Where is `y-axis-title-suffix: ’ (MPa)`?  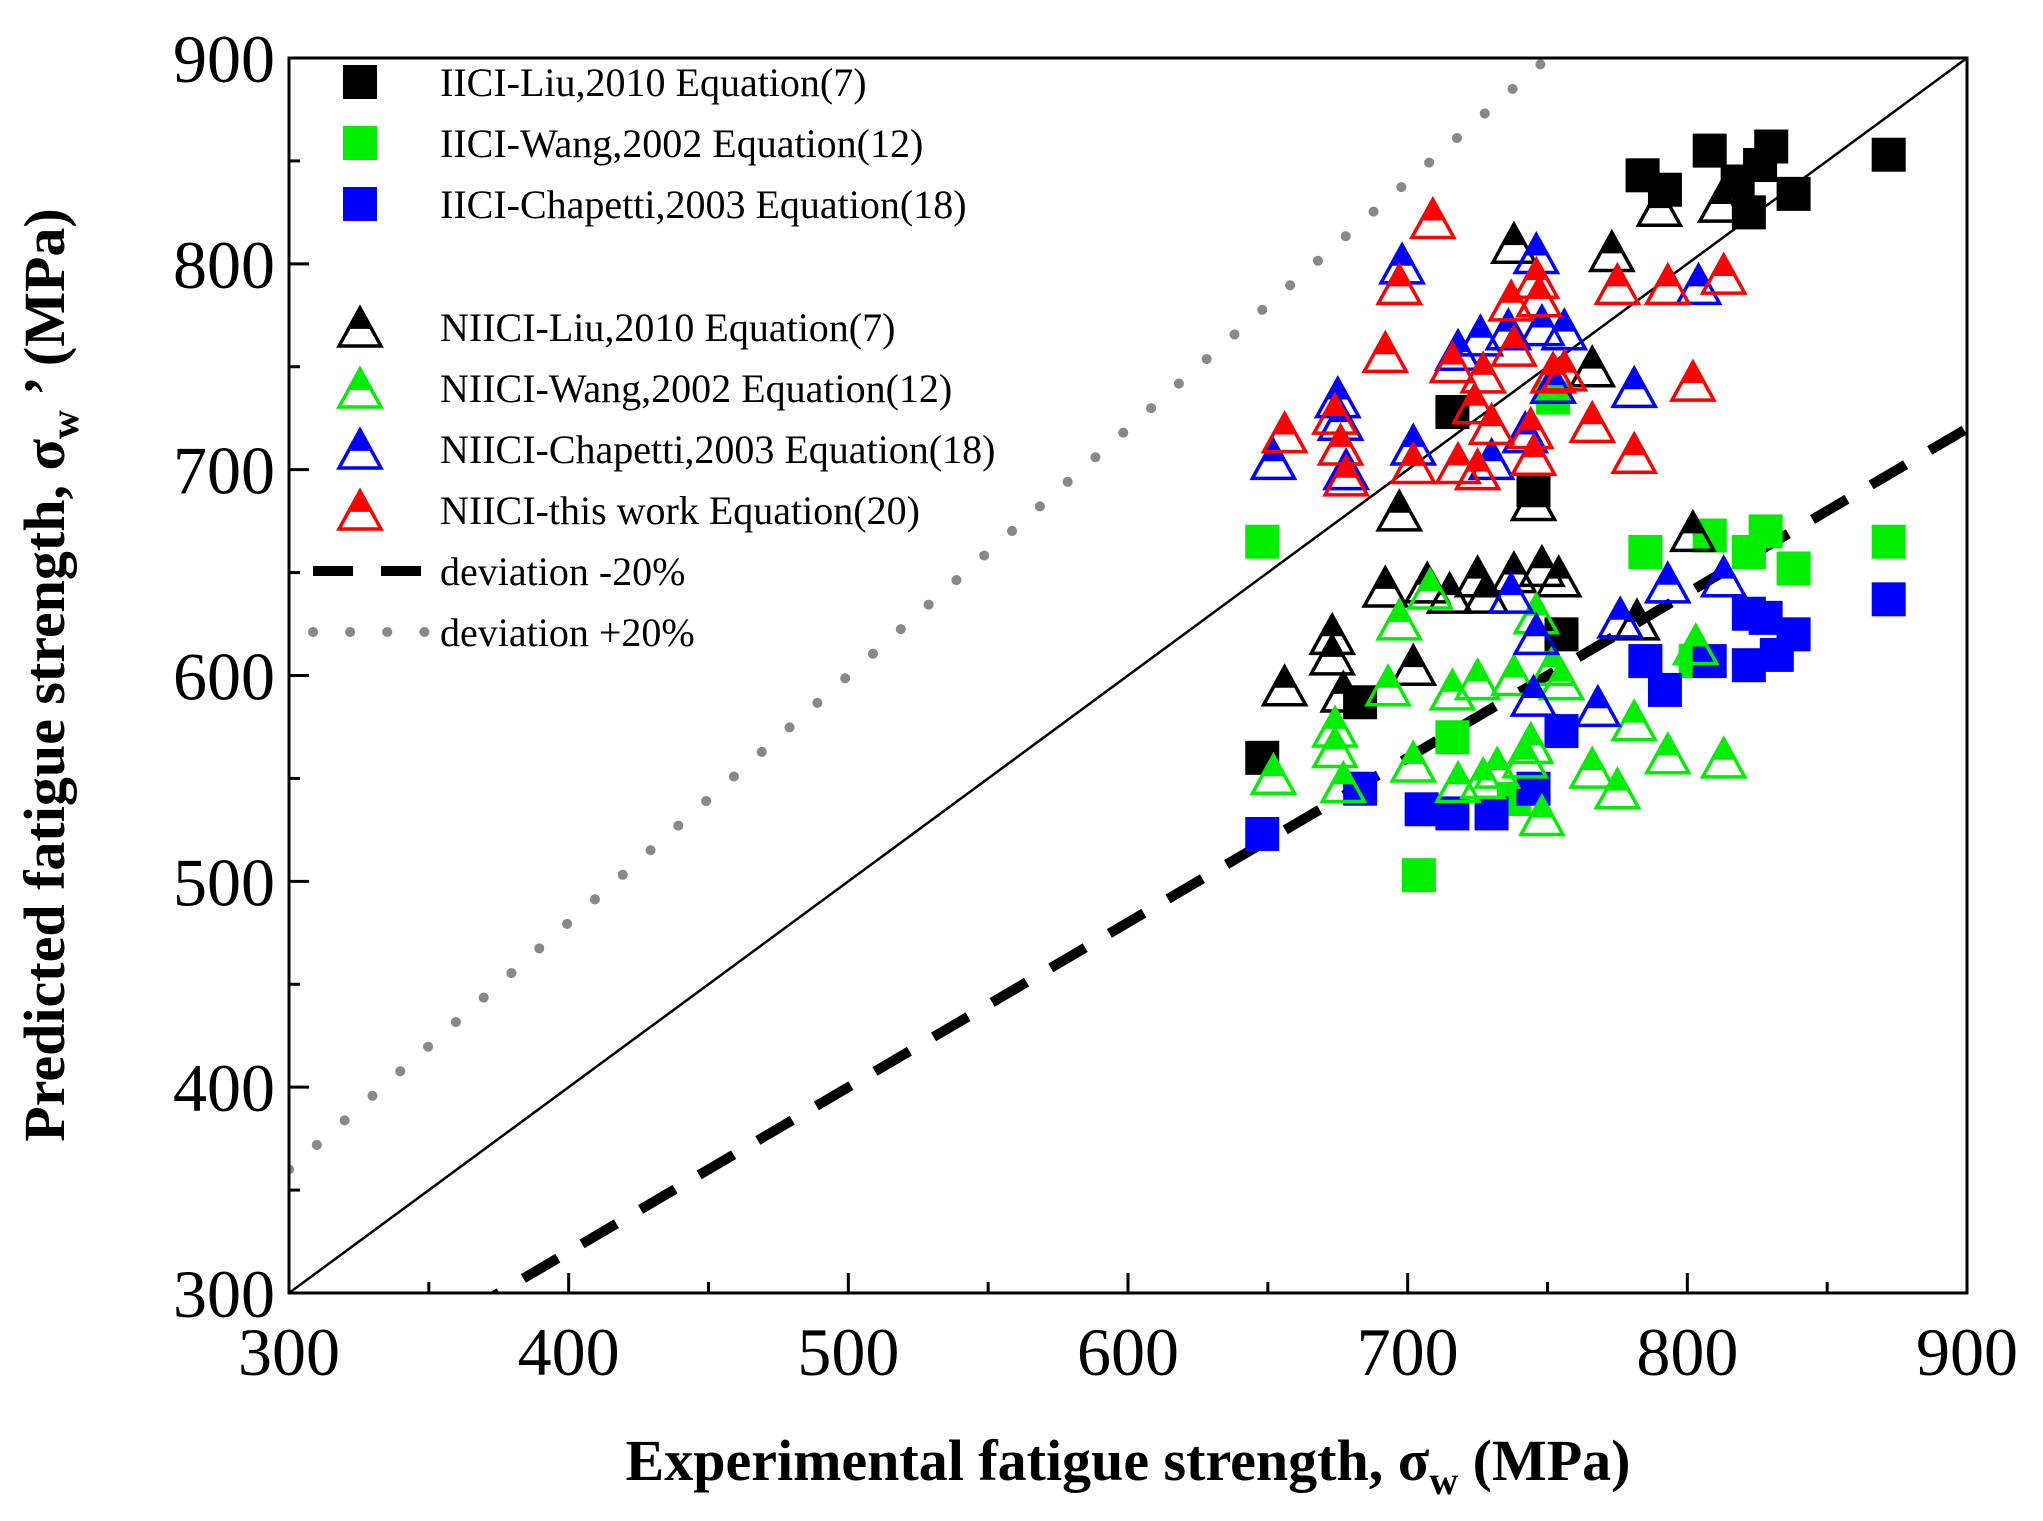
y-axis-title-suffix: ’ (MPa) is located at coordinates (44, 309).